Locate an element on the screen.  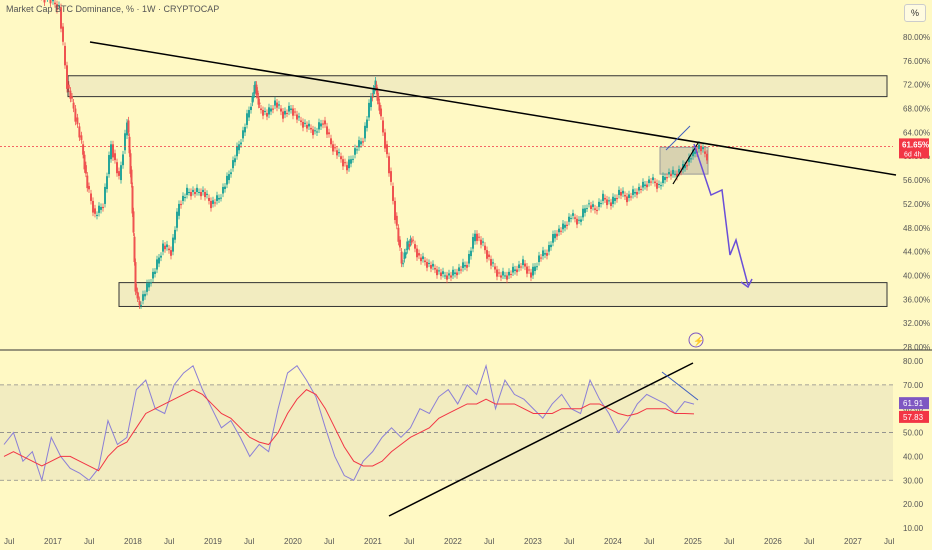
x-tick-label: 2020 is located at coordinates (293, 541).